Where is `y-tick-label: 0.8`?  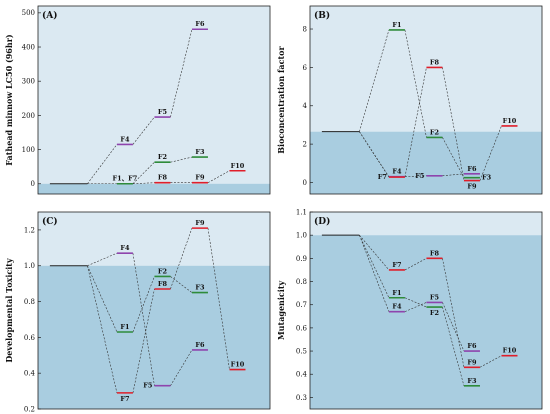 y-tick-label: 0.8 is located at coordinates (301, 282).